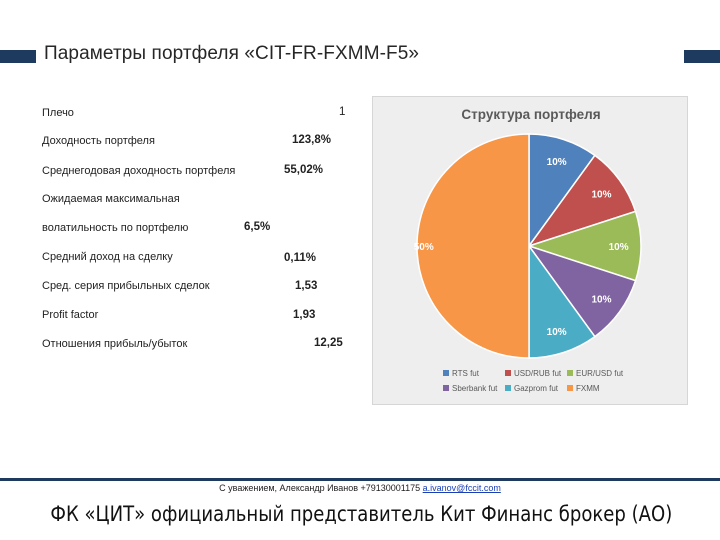 This screenshot has width=720, height=540. Describe the element at coordinates (306, 286) in the screenshot. I see `param-value-win-streak: 1,53` at that location.